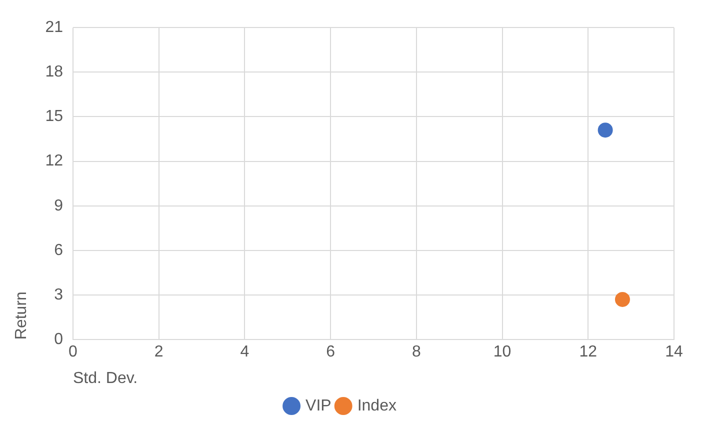 The image size is (702, 432). What do you see at coordinates (59, 205) in the screenshot?
I see `y-tick-label: 9` at bounding box center [59, 205].